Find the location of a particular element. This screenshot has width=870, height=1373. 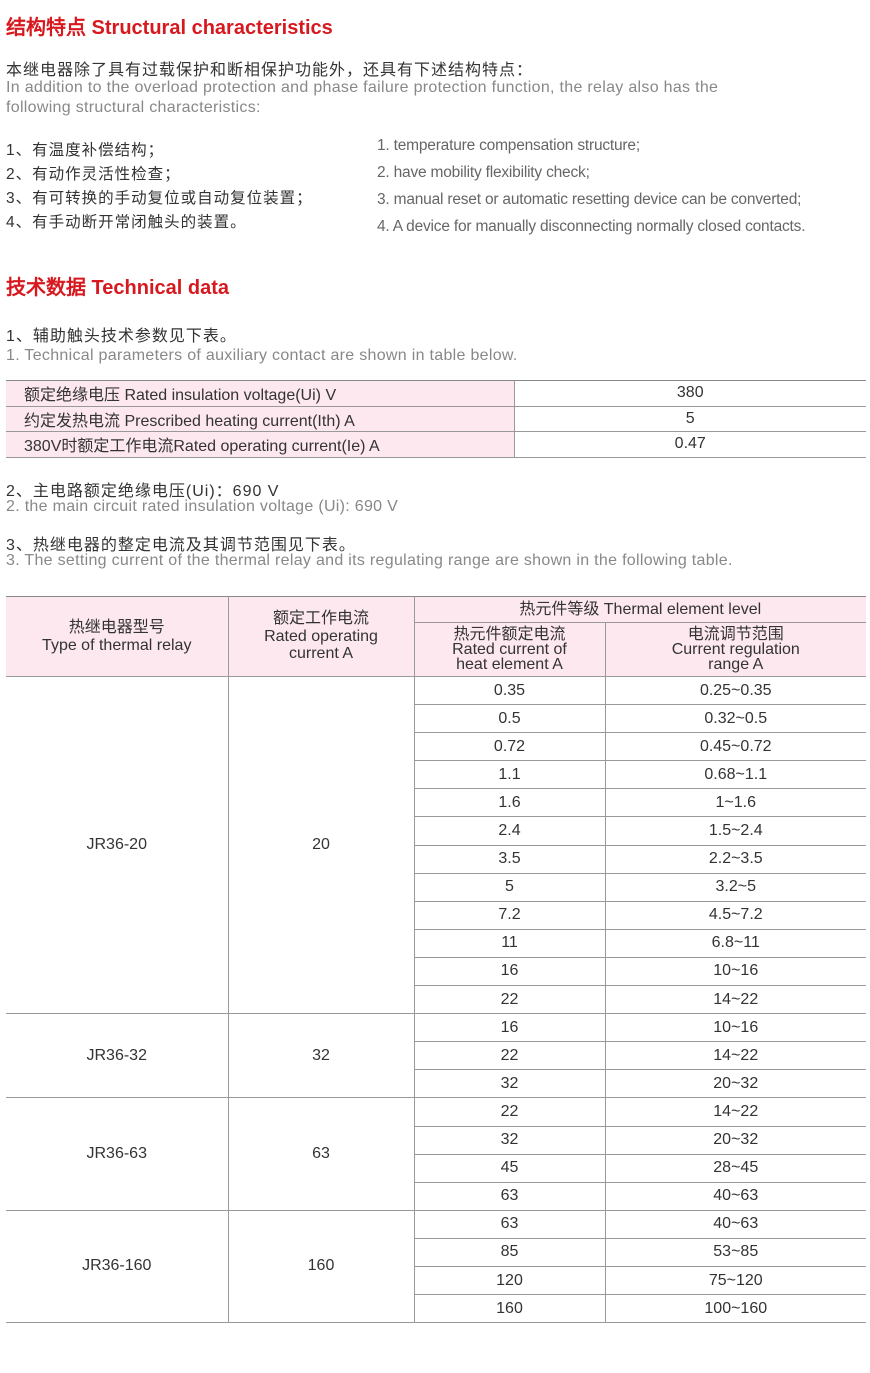

regulation-range-cell: 4.5~7.2 is located at coordinates (735, 915).